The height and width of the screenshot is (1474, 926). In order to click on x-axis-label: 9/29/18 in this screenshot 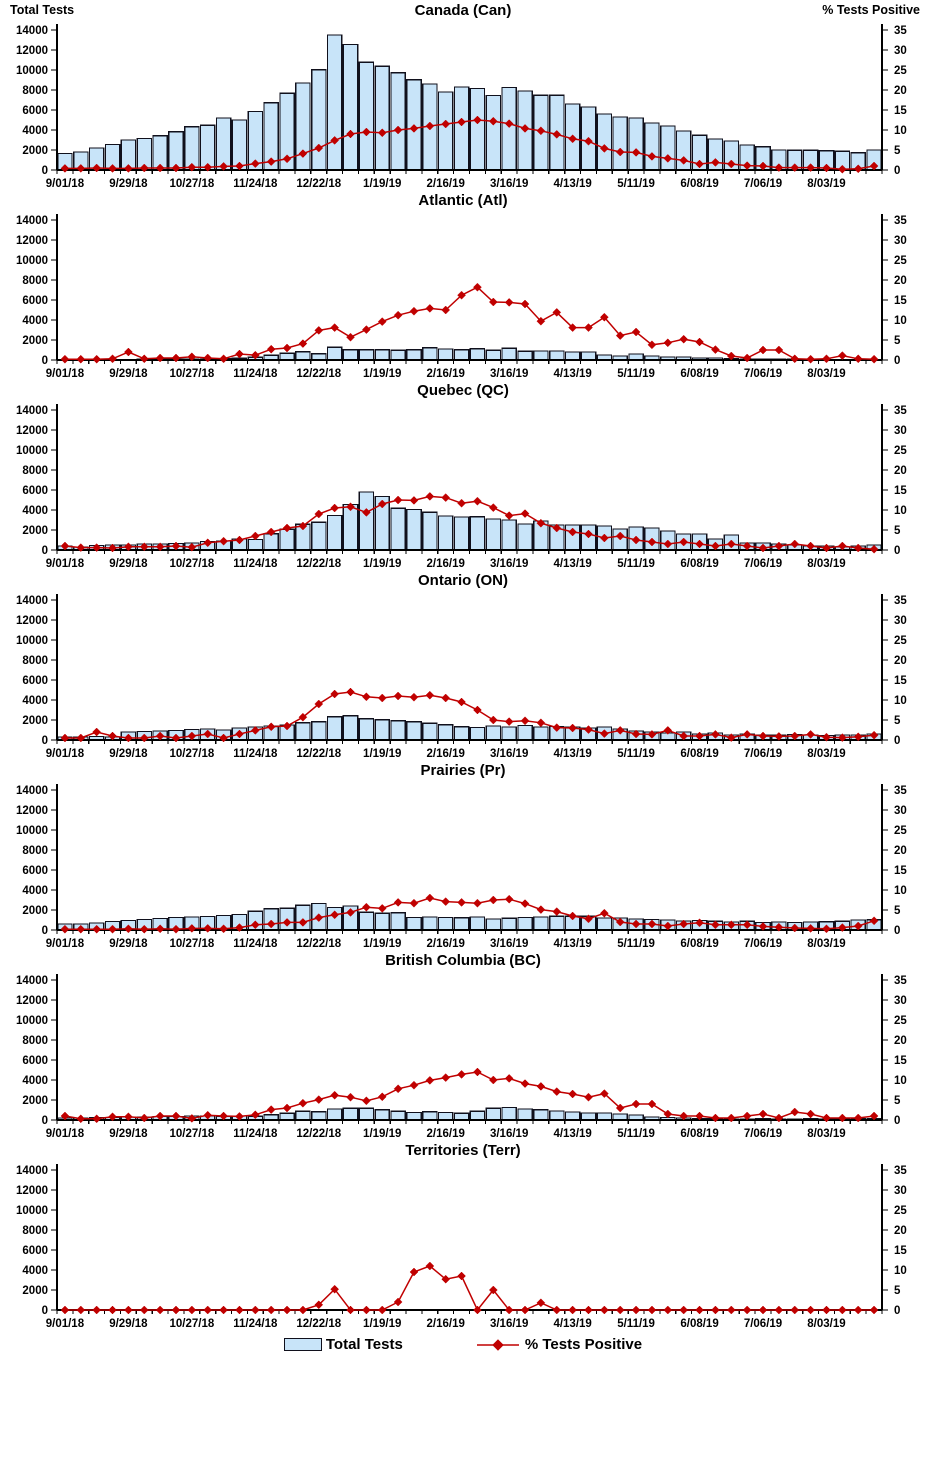, I will do `click(128, 944)`.